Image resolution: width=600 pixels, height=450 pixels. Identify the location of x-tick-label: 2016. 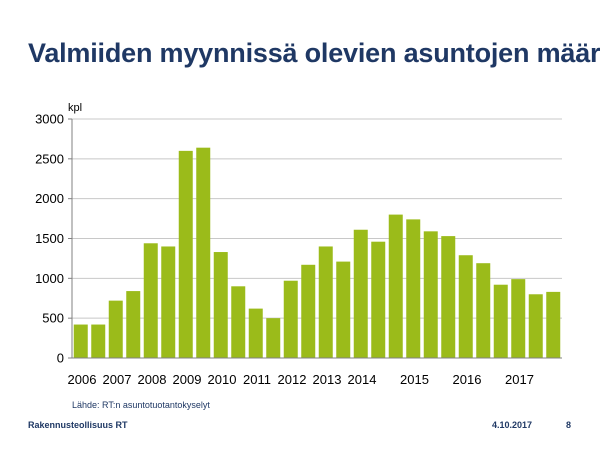
(467, 379).